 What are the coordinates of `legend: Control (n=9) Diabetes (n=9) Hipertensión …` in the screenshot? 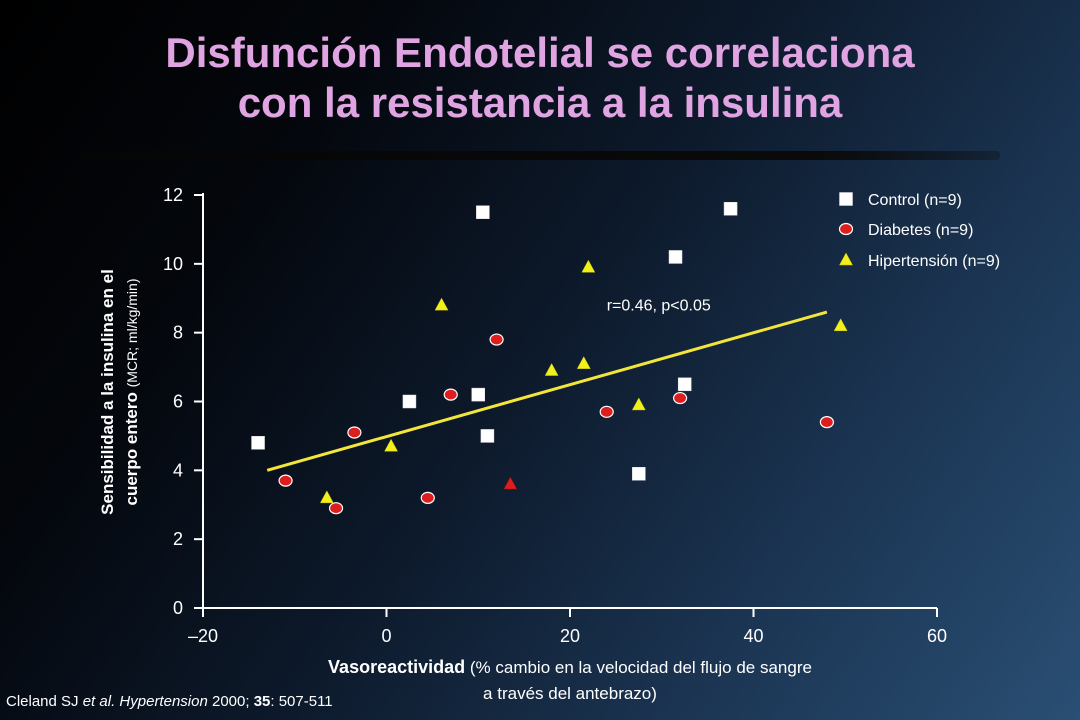 It's located at (919, 231).